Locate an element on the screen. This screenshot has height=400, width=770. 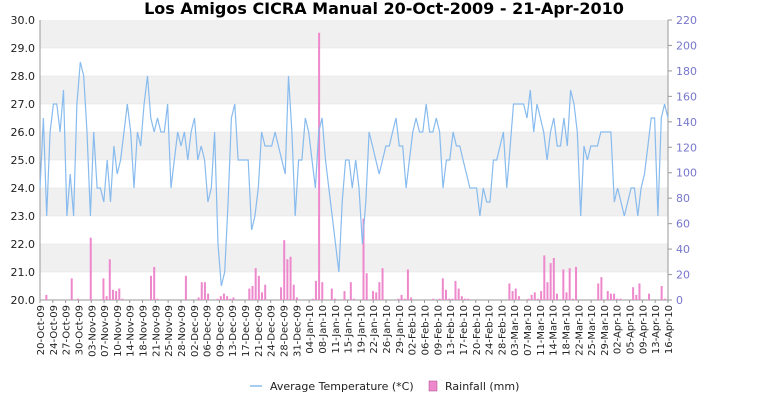
x-tick-label: 17-Dec-09 is located at coordinates (246, 331).